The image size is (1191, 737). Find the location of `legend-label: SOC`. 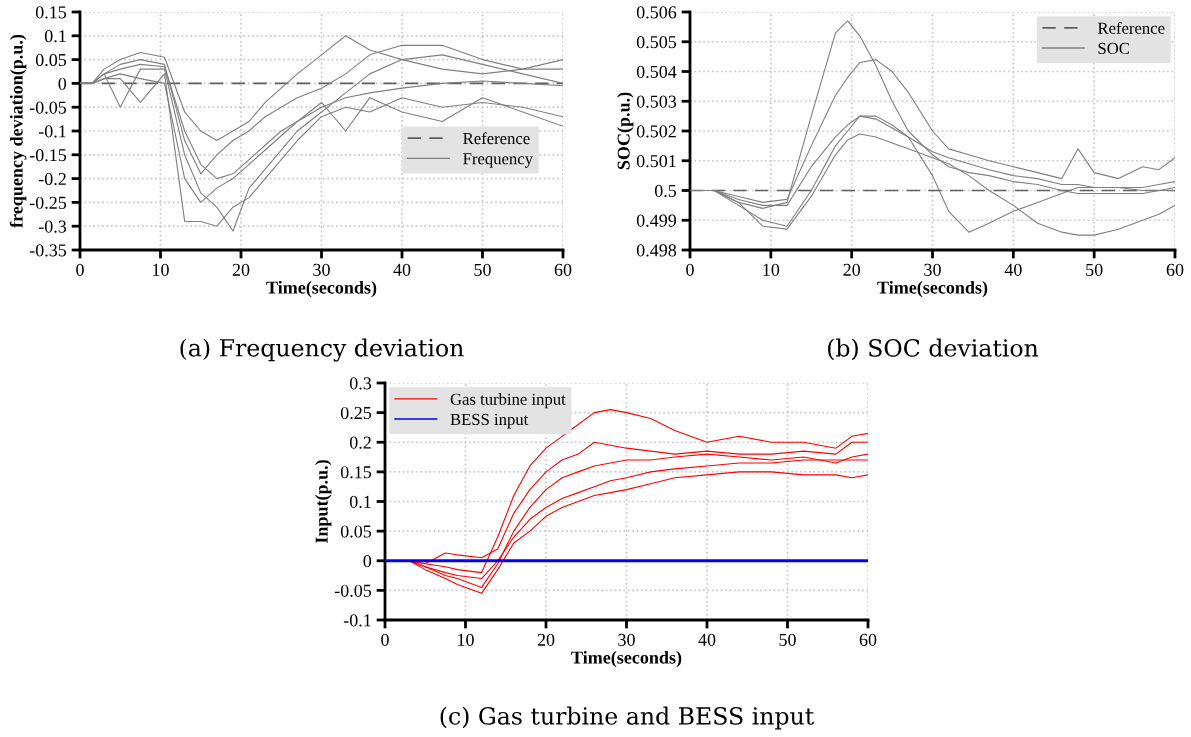

legend-label: SOC is located at coordinates (1113, 48).